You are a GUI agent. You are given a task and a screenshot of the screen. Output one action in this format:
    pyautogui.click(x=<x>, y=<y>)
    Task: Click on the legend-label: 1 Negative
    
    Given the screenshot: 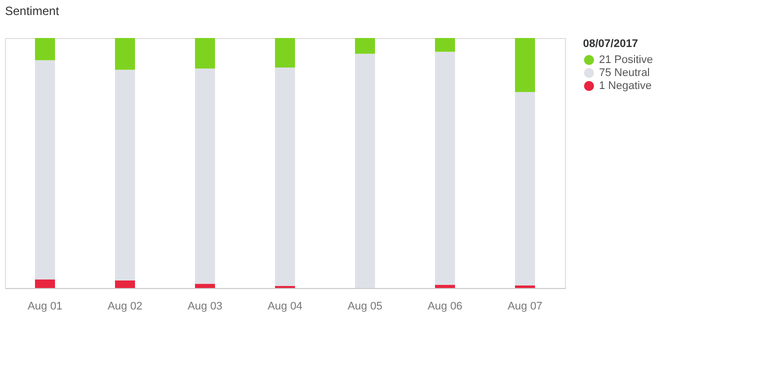 What is the action you would take?
    pyautogui.click(x=625, y=86)
    